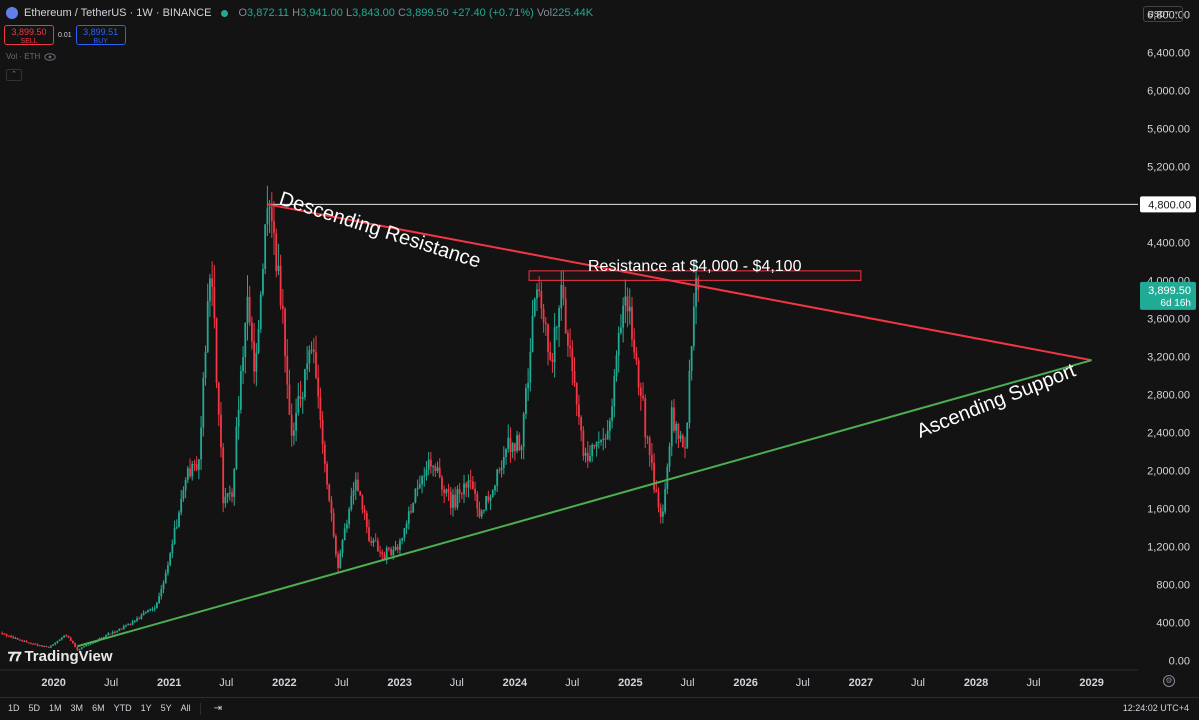  Describe the element at coordinates (50, 56) in the screenshot. I see `eye-icon` at that location.